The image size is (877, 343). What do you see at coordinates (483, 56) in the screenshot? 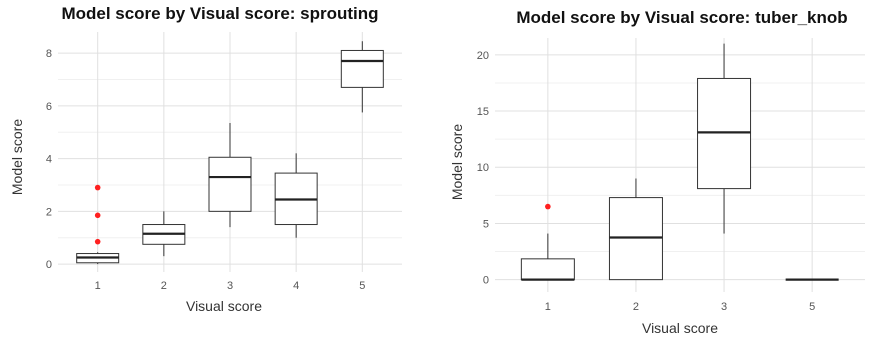
I see `y-tick-label: 20` at bounding box center [483, 56].